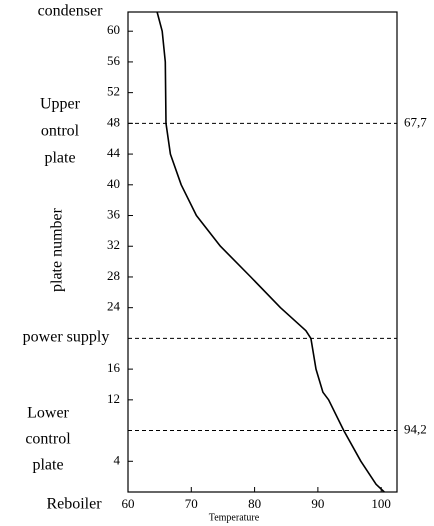 The width and height of the screenshot is (434, 526). What do you see at coordinates (113, 398) in the screenshot?
I see `y-tick-label: 12` at bounding box center [113, 398].